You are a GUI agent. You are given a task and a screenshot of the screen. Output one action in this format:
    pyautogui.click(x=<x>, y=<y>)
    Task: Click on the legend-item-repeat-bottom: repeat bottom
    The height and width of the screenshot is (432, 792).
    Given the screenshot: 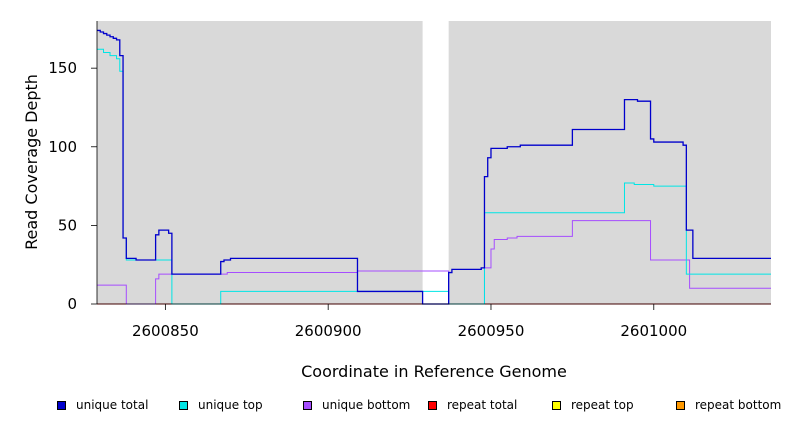 What is the action you would take?
    pyautogui.click(x=728, y=405)
    